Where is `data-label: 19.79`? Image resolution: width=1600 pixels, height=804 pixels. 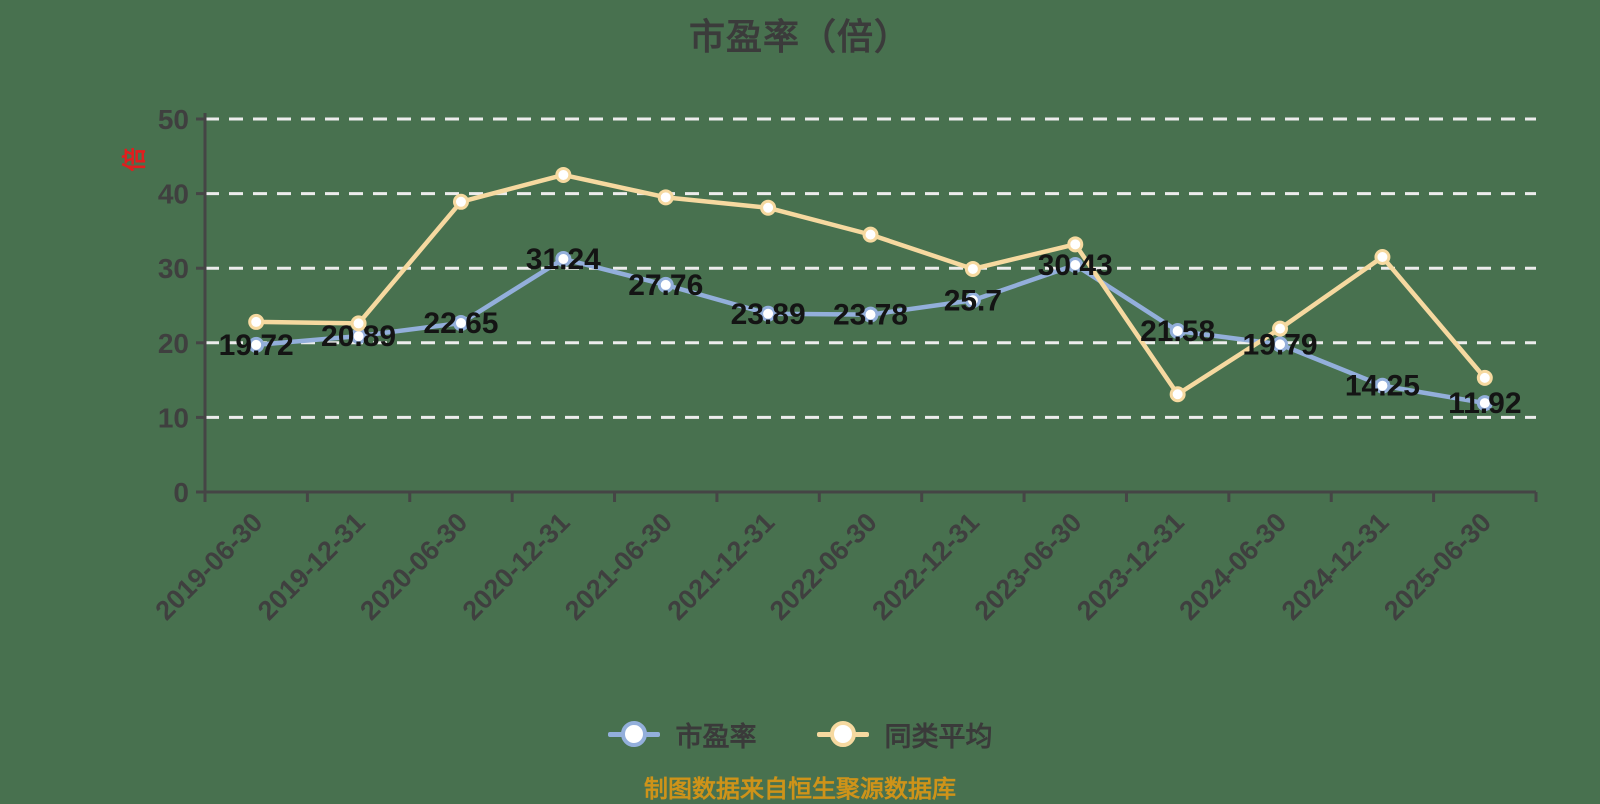
data-label: 19.79 is located at coordinates (1279, 344).